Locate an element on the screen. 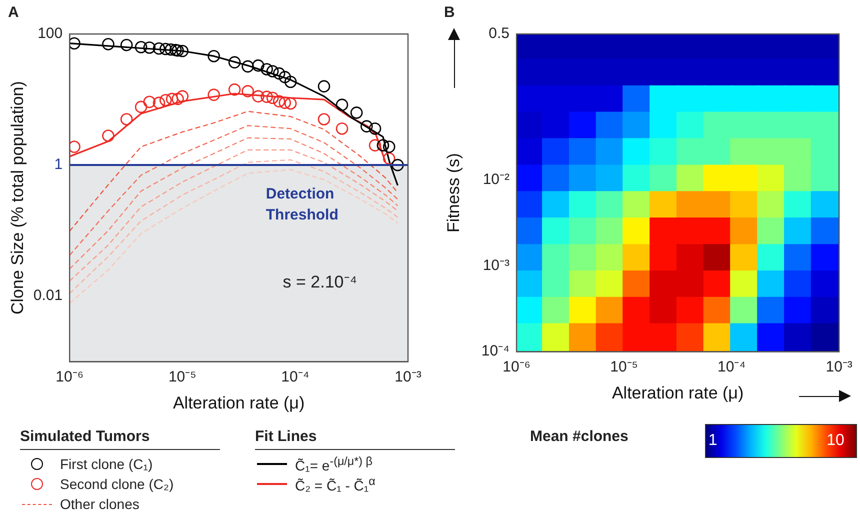 The width and height of the screenshot is (860, 525). legend-label: Second clone (C₂) is located at coordinates (117, 484).